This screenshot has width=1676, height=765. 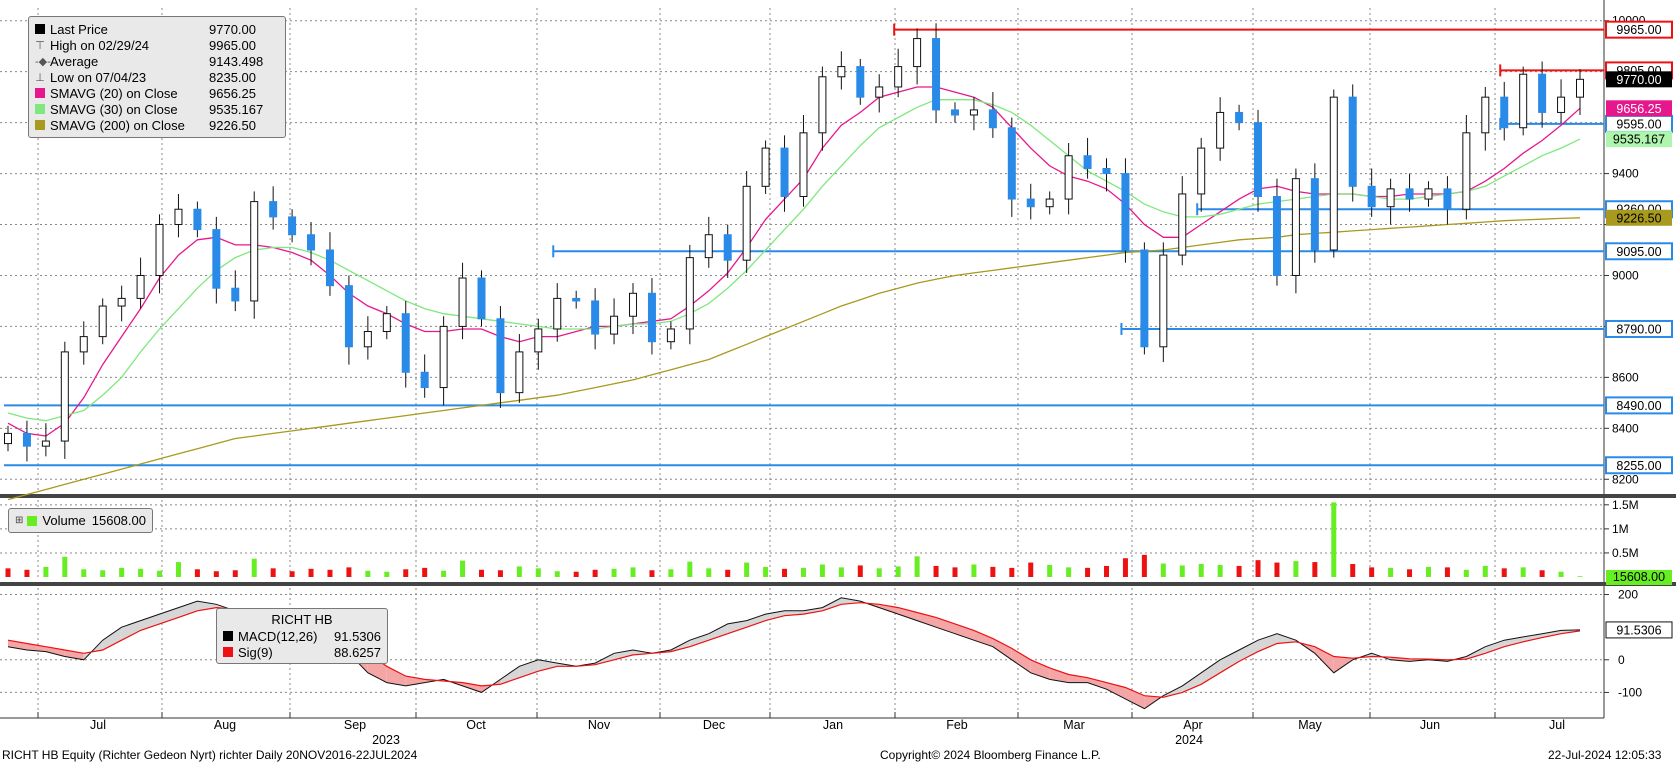 I want to click on price-legend-label: High on 02/29/24, so click(x=100, y=45).